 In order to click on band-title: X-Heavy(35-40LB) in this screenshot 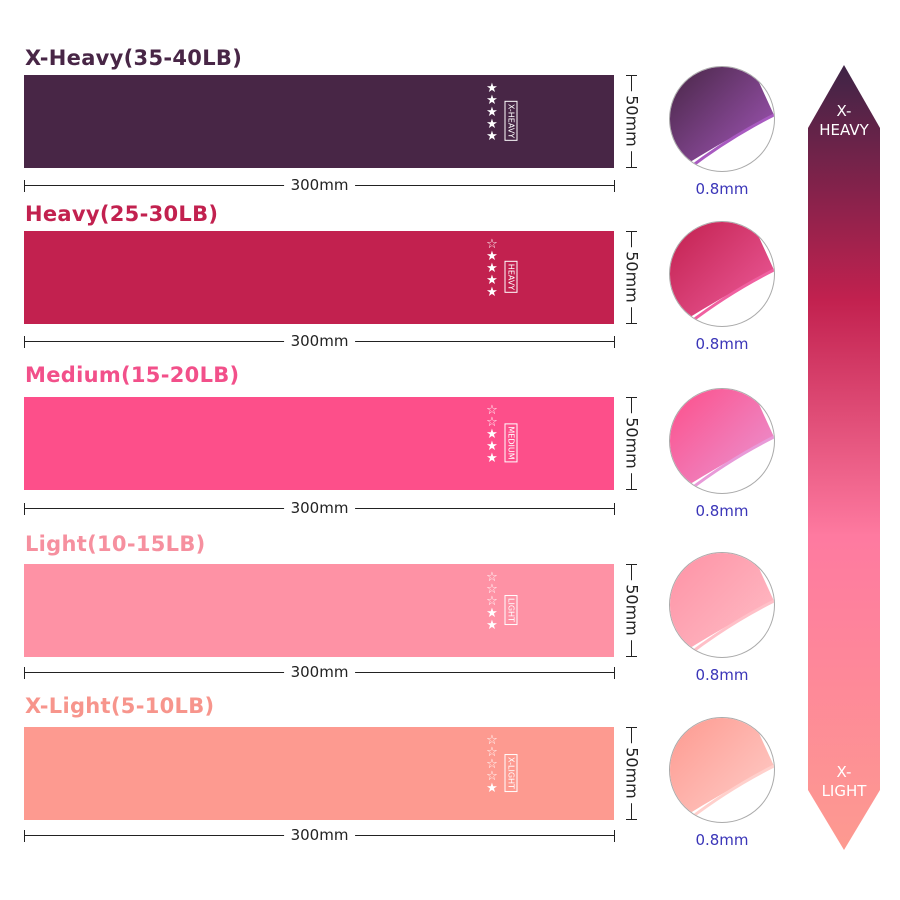, I will do `click(134, 58)`.